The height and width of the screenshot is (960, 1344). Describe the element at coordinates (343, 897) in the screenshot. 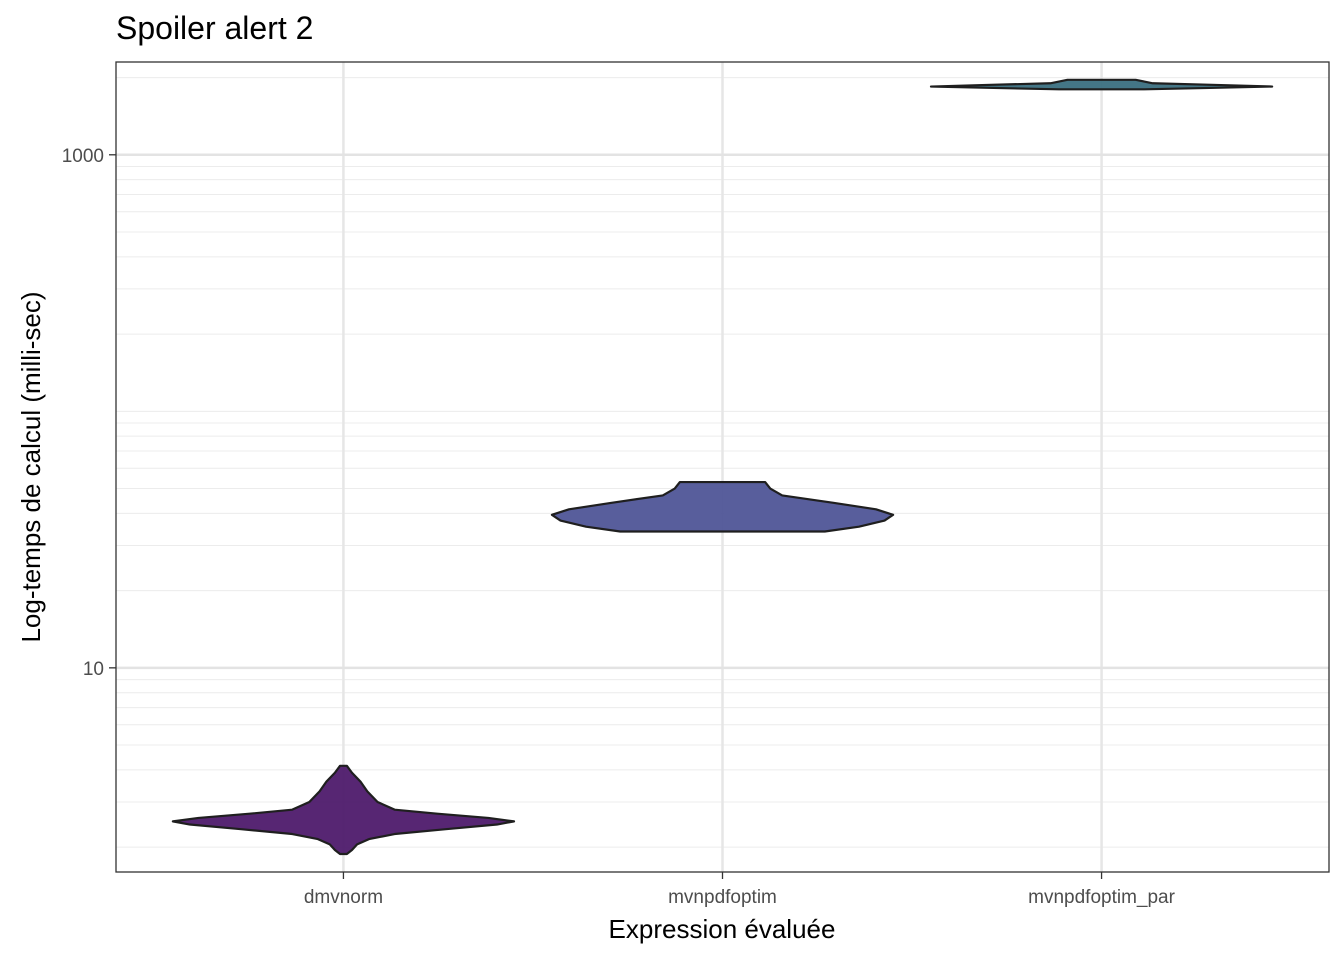

I see `x-tick-label: dmvnorm` at that location.